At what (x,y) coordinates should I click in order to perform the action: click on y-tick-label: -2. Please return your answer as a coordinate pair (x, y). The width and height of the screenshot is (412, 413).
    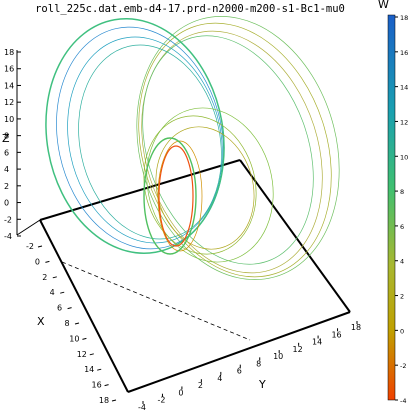
    Looking at the image, I should click on (161, 400).